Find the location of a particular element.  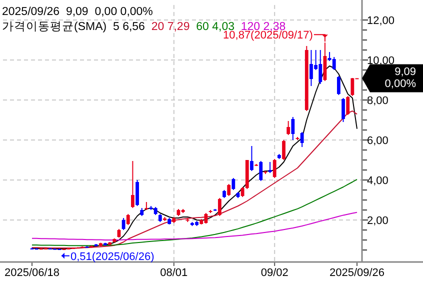

chart-title: 2025/09/26 9,09 0,00 0,00% is located at coordinates (77, 12).